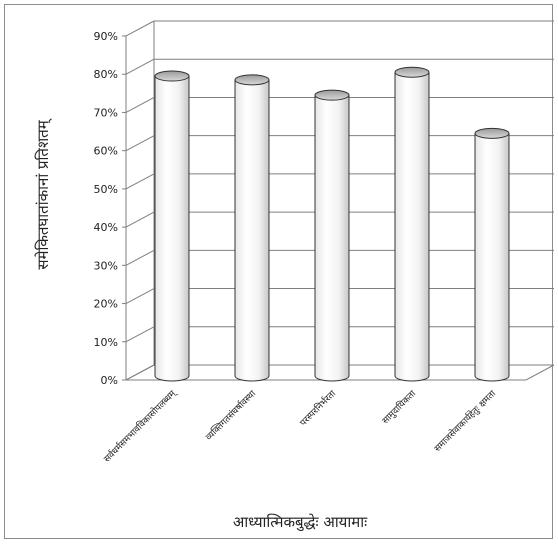 The width and height of the screenshot is (558, 544). Describe the element at coordinates (231, 415) in the screenshot. I see `x-tick-label: व्यक्तिगतसंघर्षावस्था` at that location.